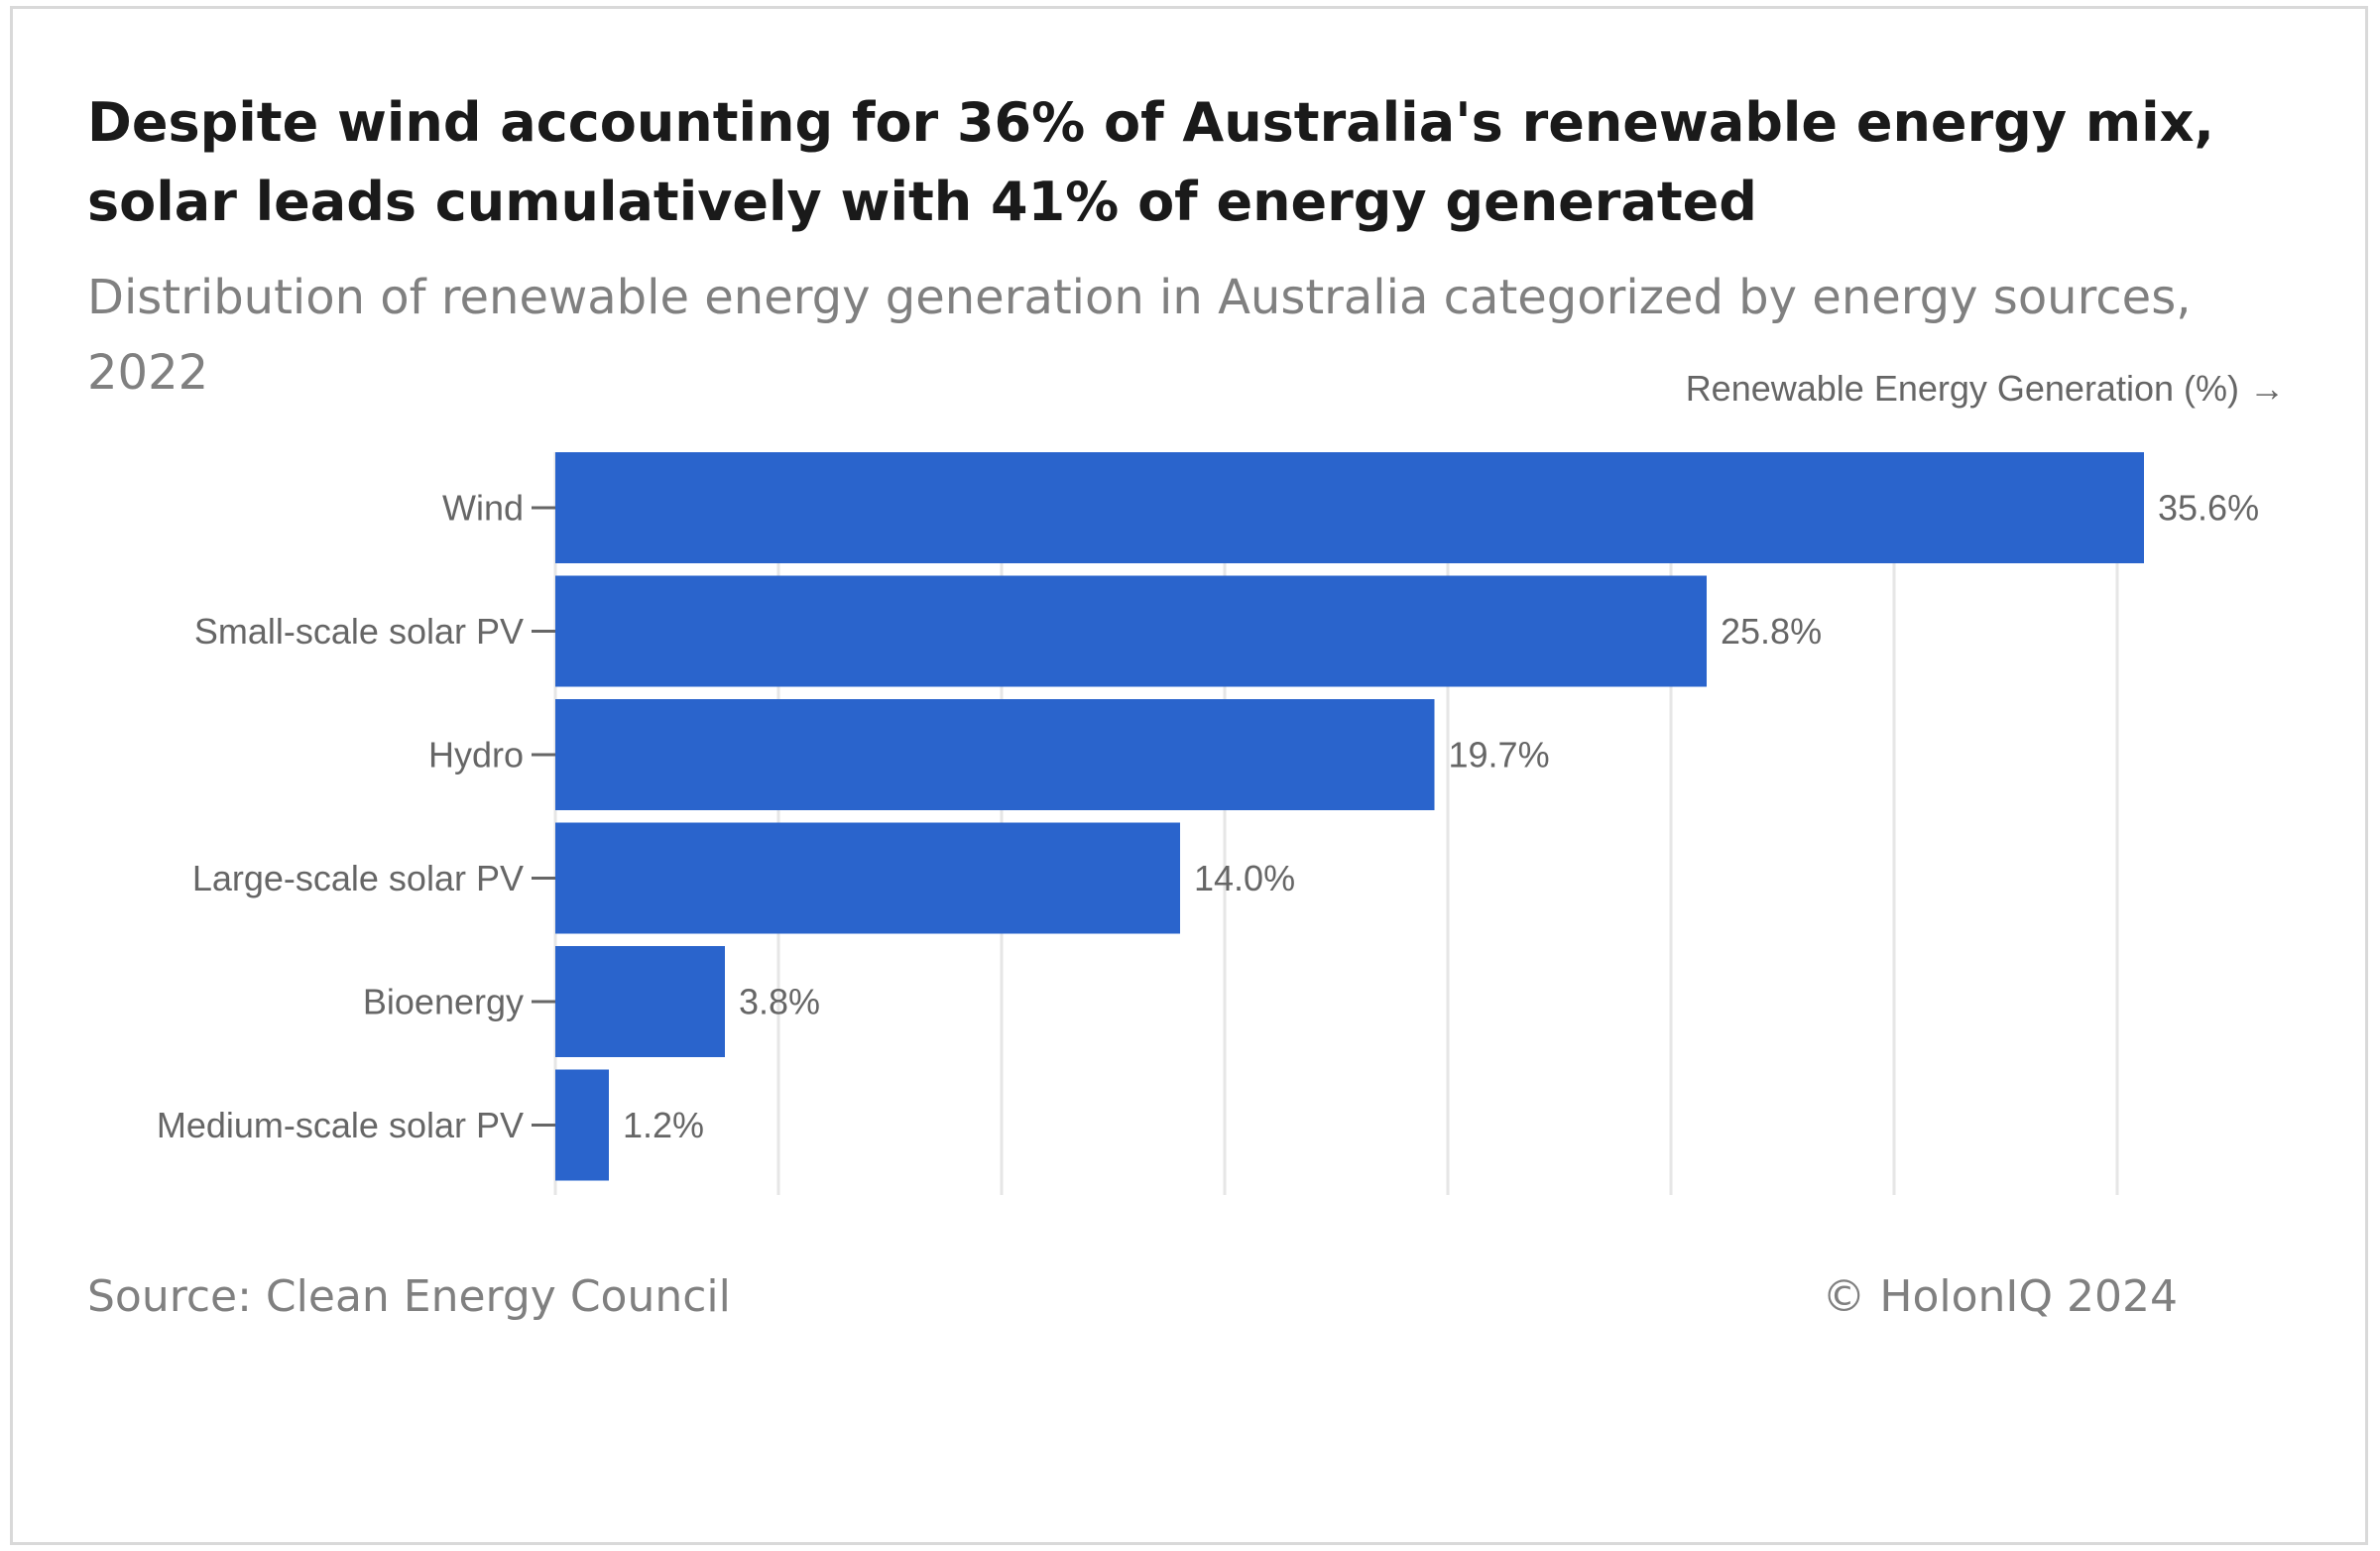  I want to click on category-label: Small-scale solar PV, so click(359, 631).